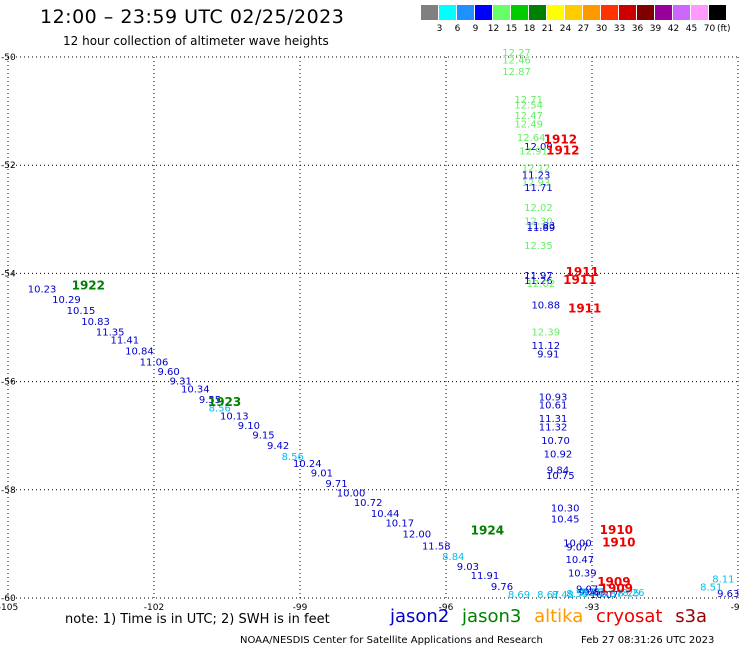 The image size is (740, 650). Describe the element at coordinates (368, 503) in the screenshot. I see `wave-height-point: 10.72` at that location.